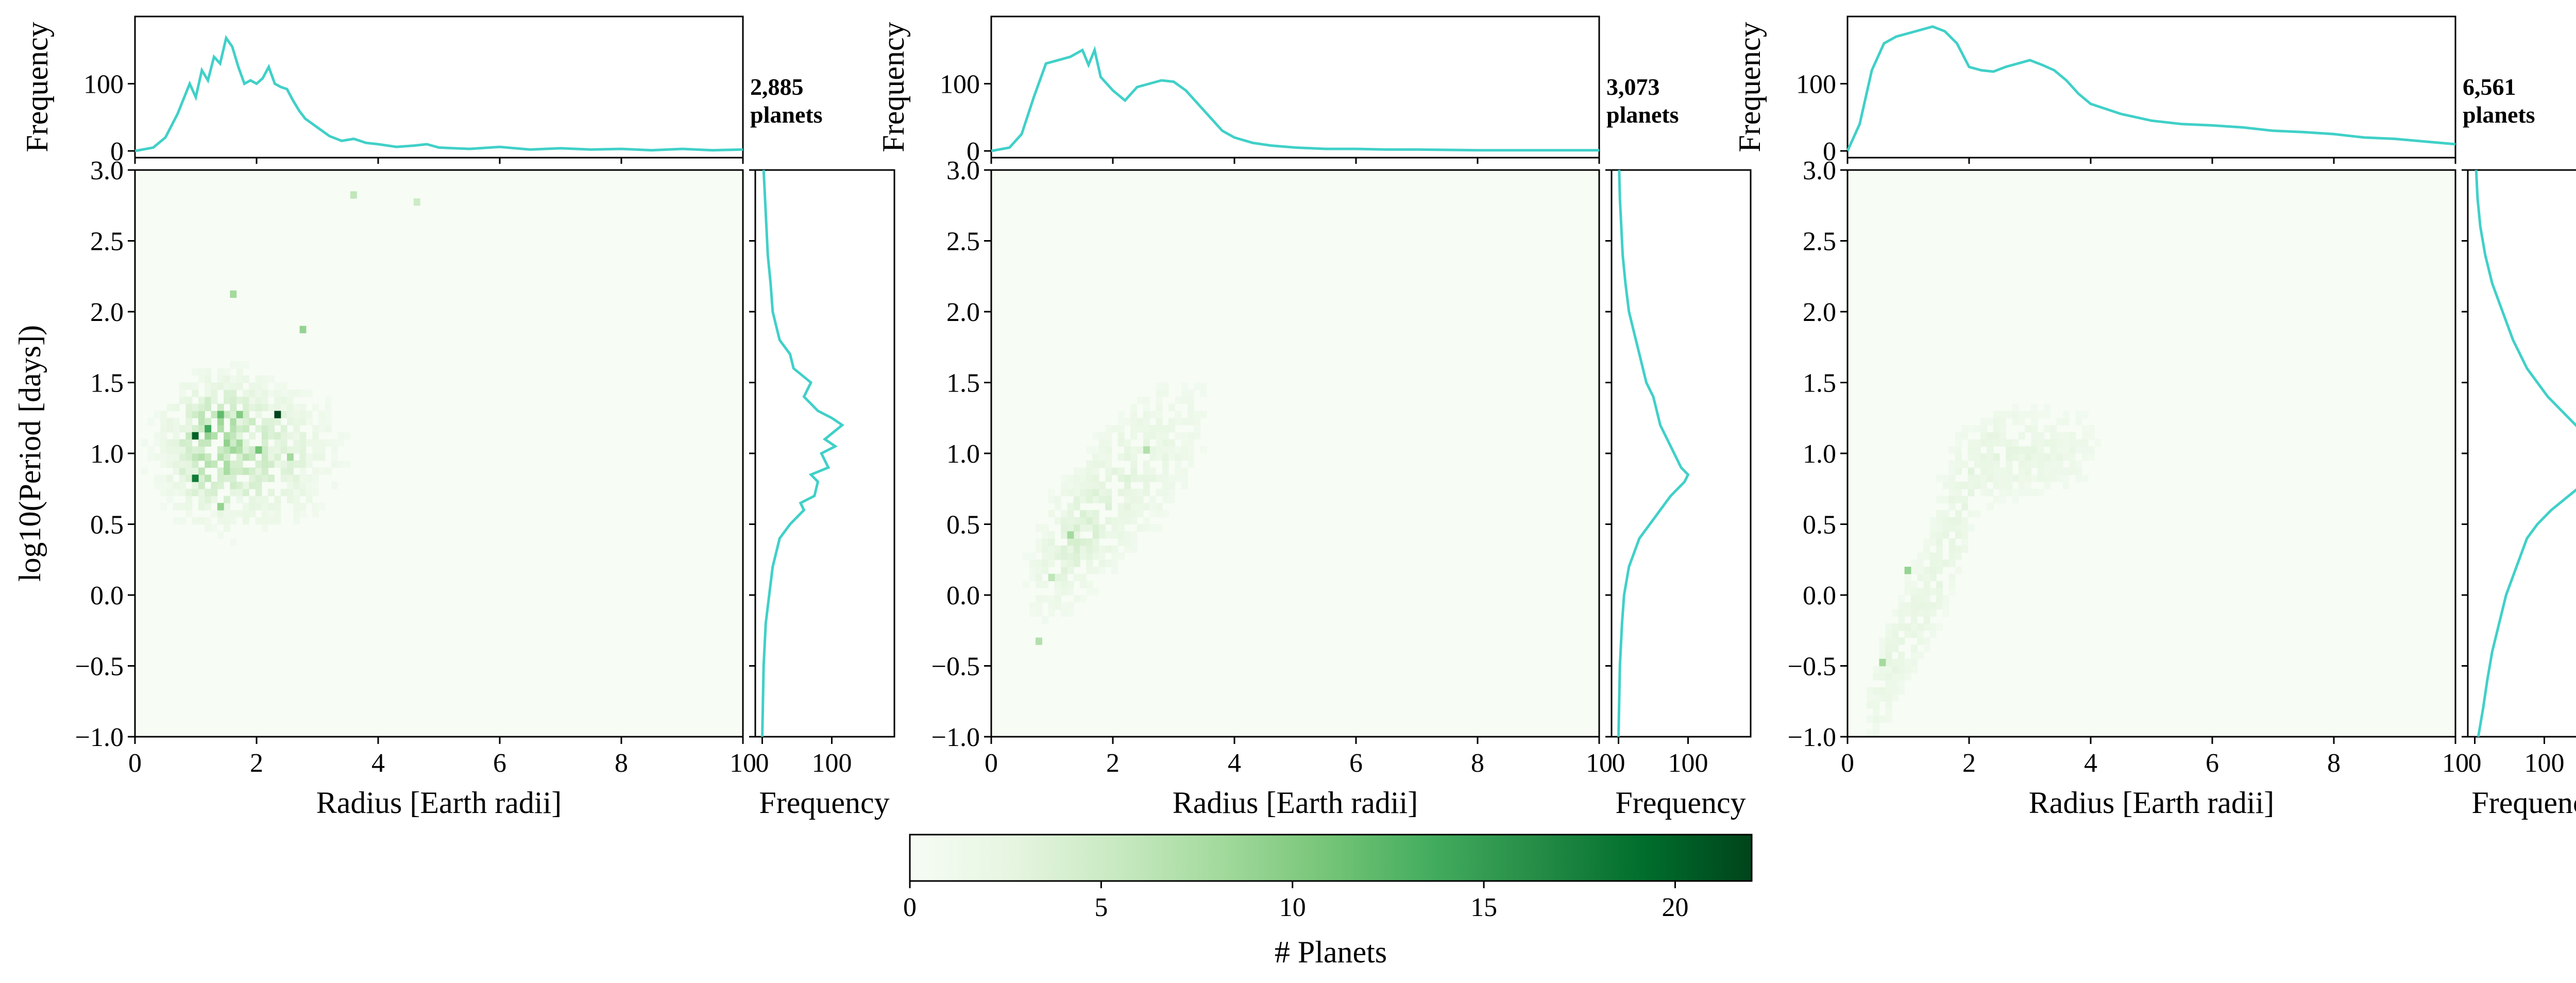 The width and height of the screenshot is (2576, 983). Describe the element at coordinates (2475, 763) in the screenshot. I see `right-marginal-tick-label: 0` at that location.